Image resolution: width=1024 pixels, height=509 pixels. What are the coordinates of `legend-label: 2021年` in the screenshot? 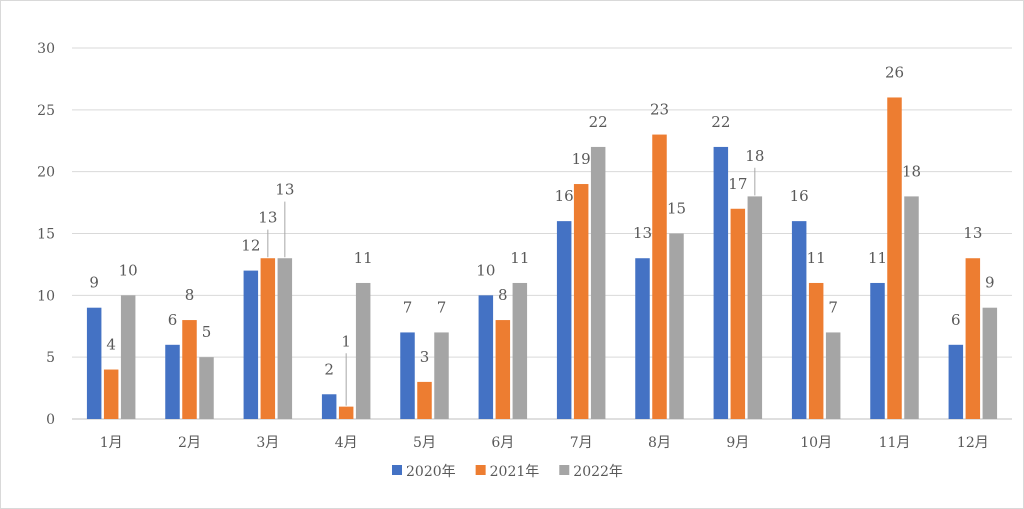 It's located at (515, 472).